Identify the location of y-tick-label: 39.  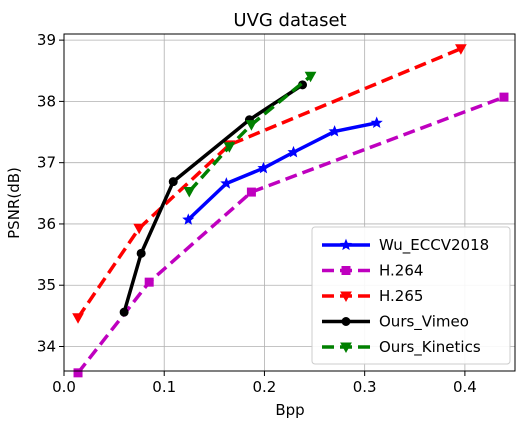
(46, 40).